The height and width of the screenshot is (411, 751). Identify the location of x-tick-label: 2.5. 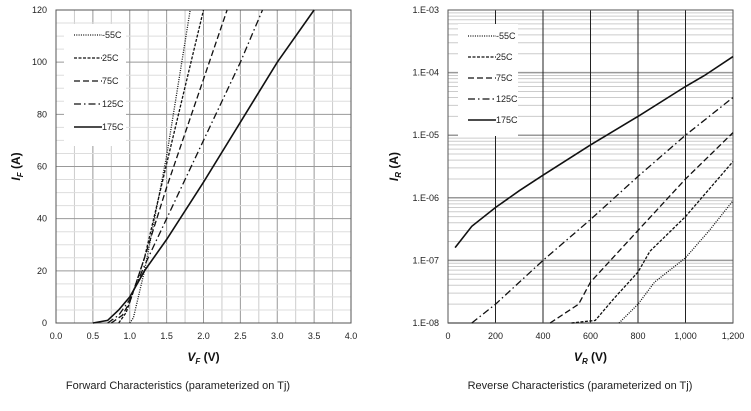
(240, 336).